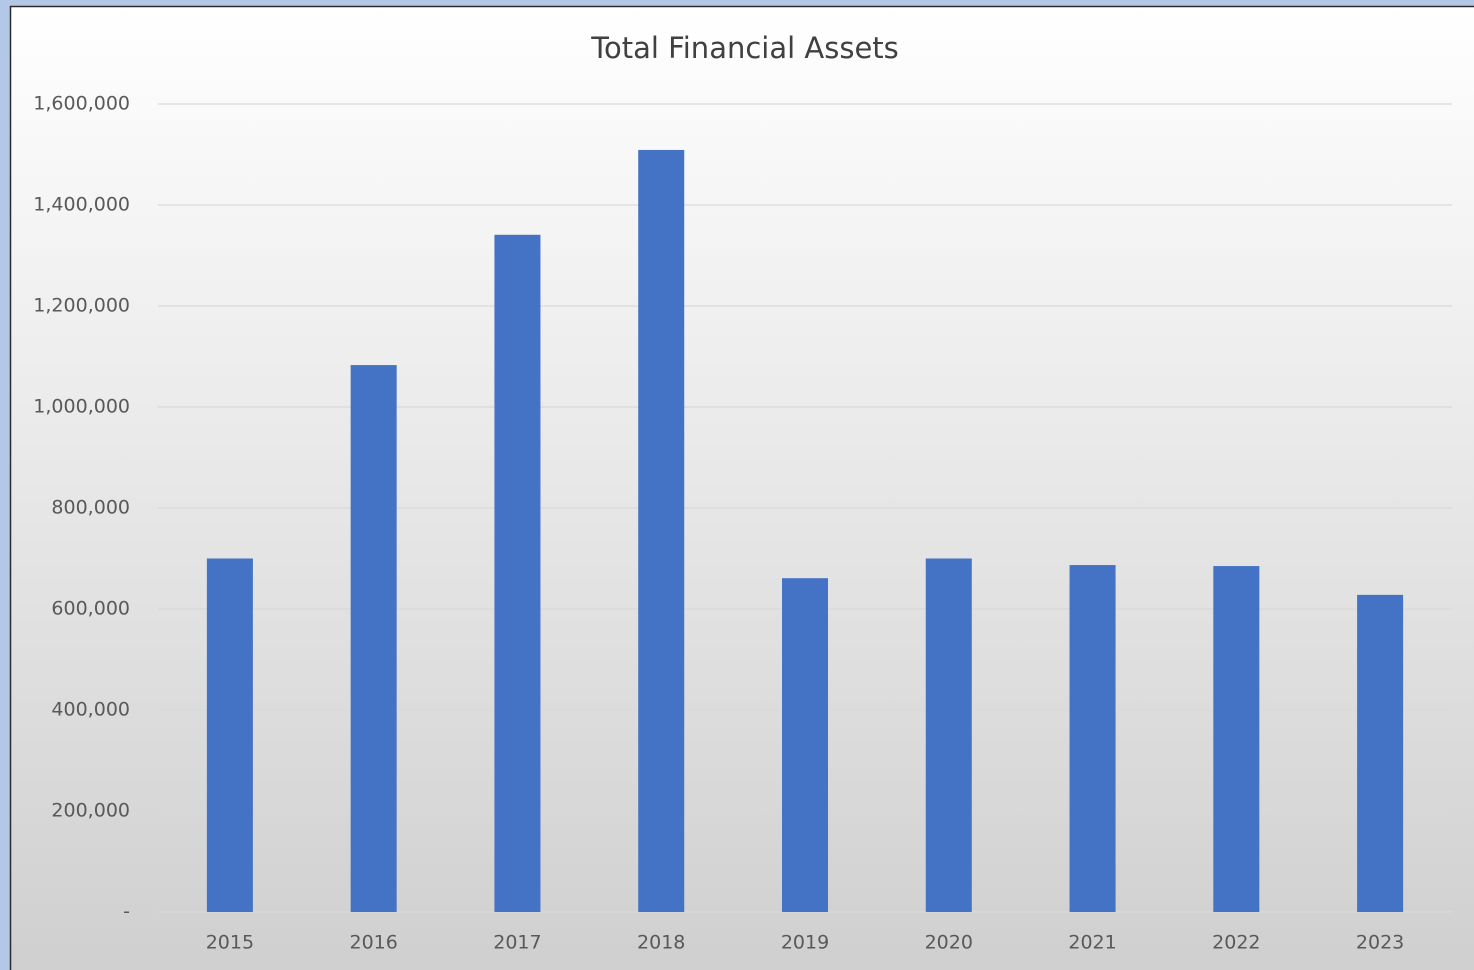 The height and width of the screenshot is (970, 1474). I want to click on y-tick-label: -, so click(126, 912).